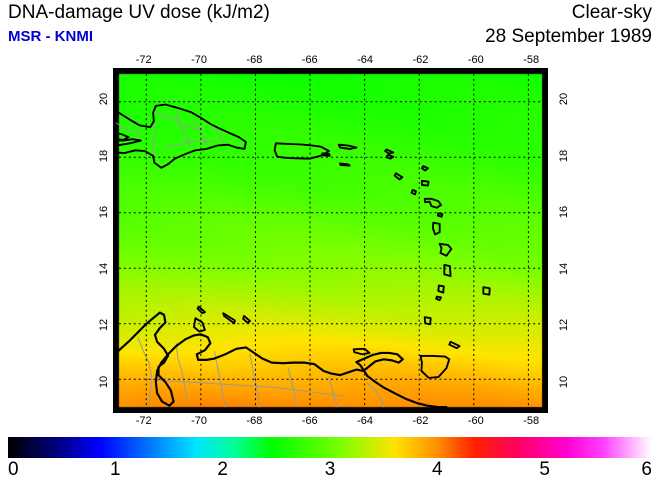 This screenshot has width=660, height=481. I want to click on y-tick-label-left: 10, so click(104, 381).